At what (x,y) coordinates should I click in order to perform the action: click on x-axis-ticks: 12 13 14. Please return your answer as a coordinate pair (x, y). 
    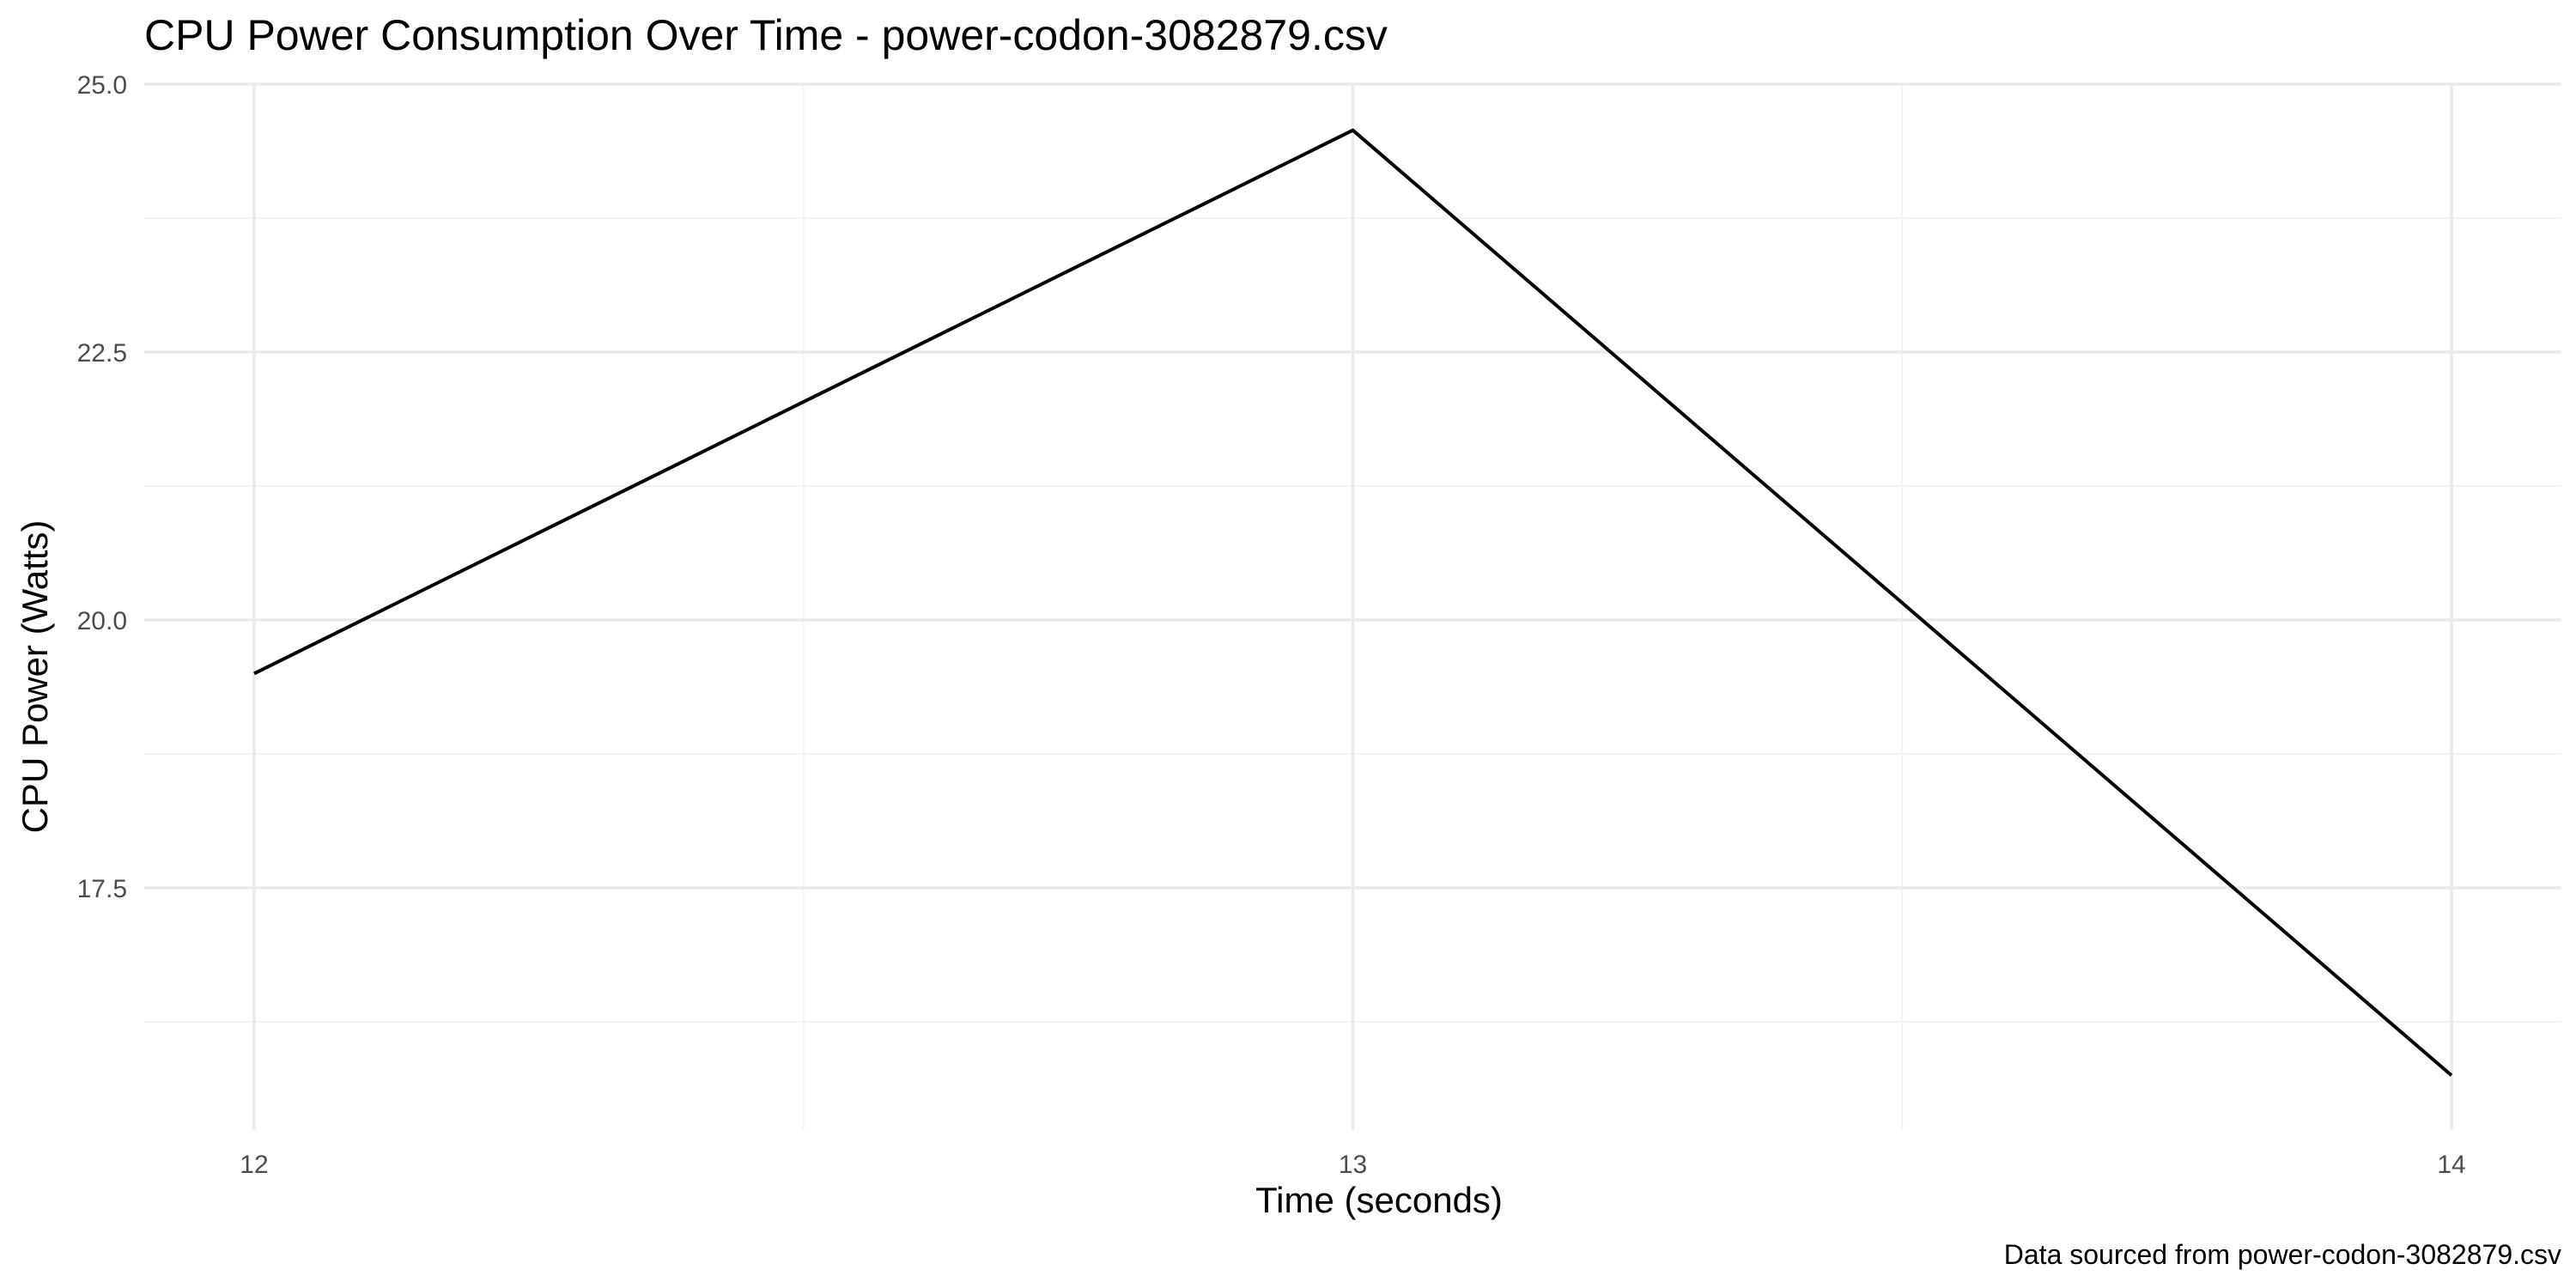
    Looking at the image, I should click on (1352, 1165).